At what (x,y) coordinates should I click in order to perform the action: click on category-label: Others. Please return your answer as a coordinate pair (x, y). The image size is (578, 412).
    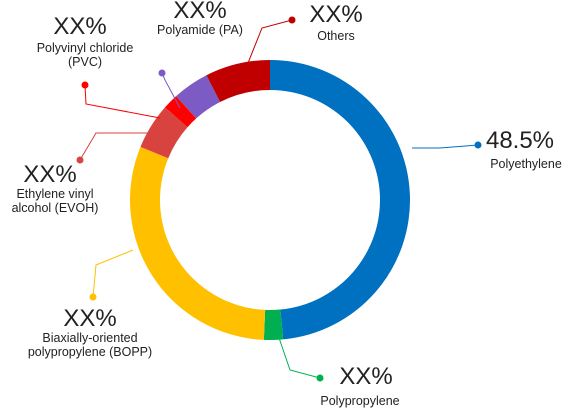
    Looking at the image, I should click on (336, 36).